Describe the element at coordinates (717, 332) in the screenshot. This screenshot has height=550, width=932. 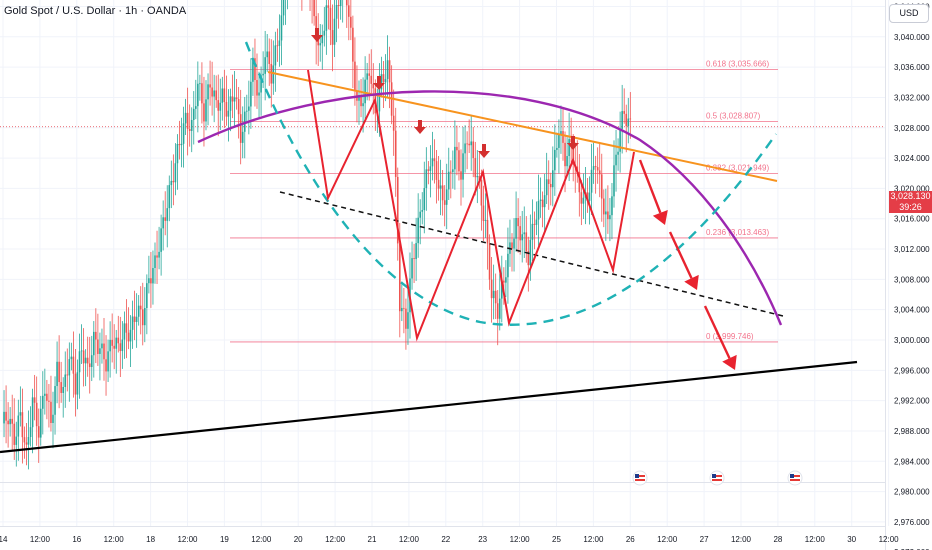
I see `arrow-line` at that location.